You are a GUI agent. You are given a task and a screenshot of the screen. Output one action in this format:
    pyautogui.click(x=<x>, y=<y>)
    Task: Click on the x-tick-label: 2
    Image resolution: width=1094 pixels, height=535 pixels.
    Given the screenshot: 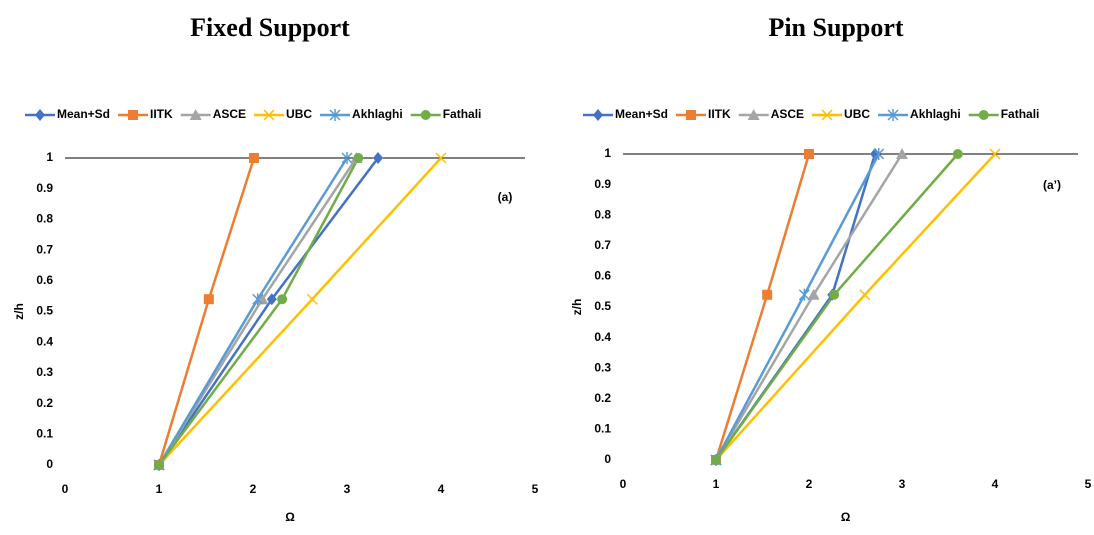 What is the action you would take?
    pyautogui.click(x=809, y=484)
    